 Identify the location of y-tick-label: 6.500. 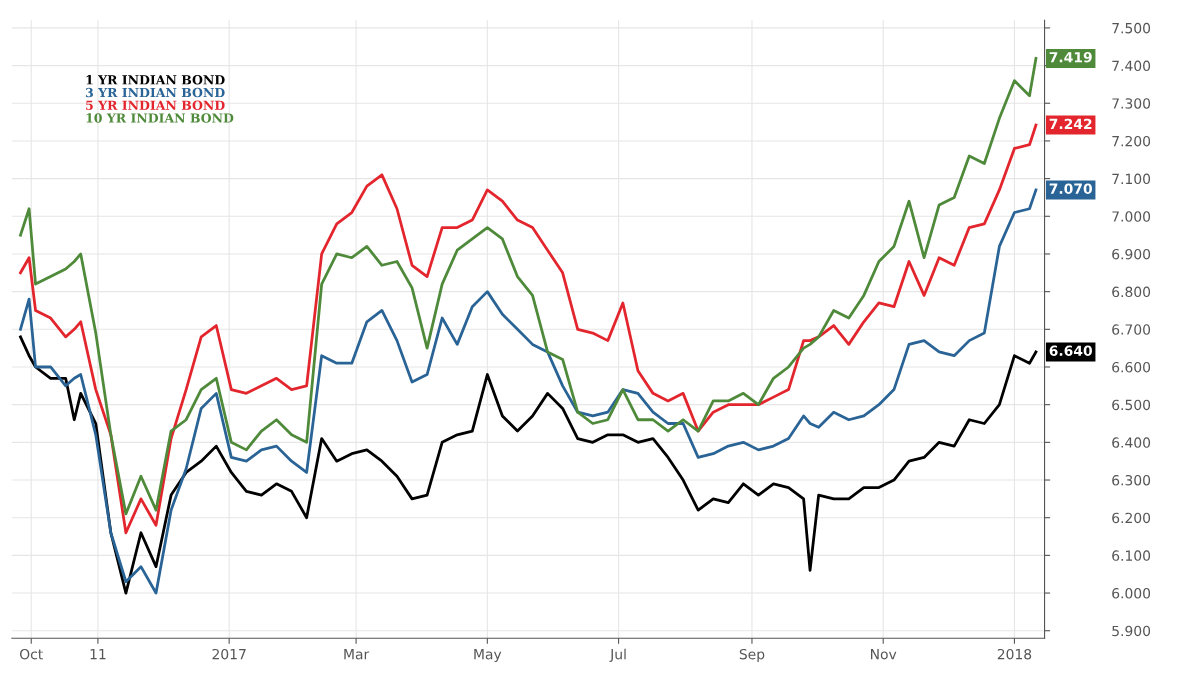
(1131, 405).